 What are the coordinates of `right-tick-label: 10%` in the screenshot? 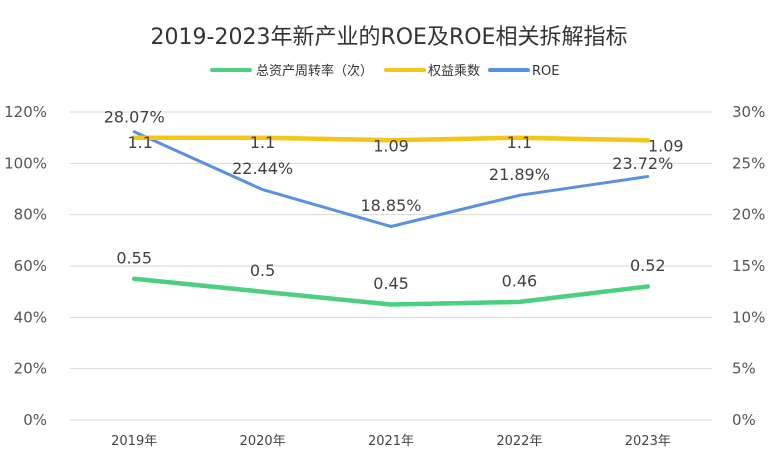 It's located at (748, 317).